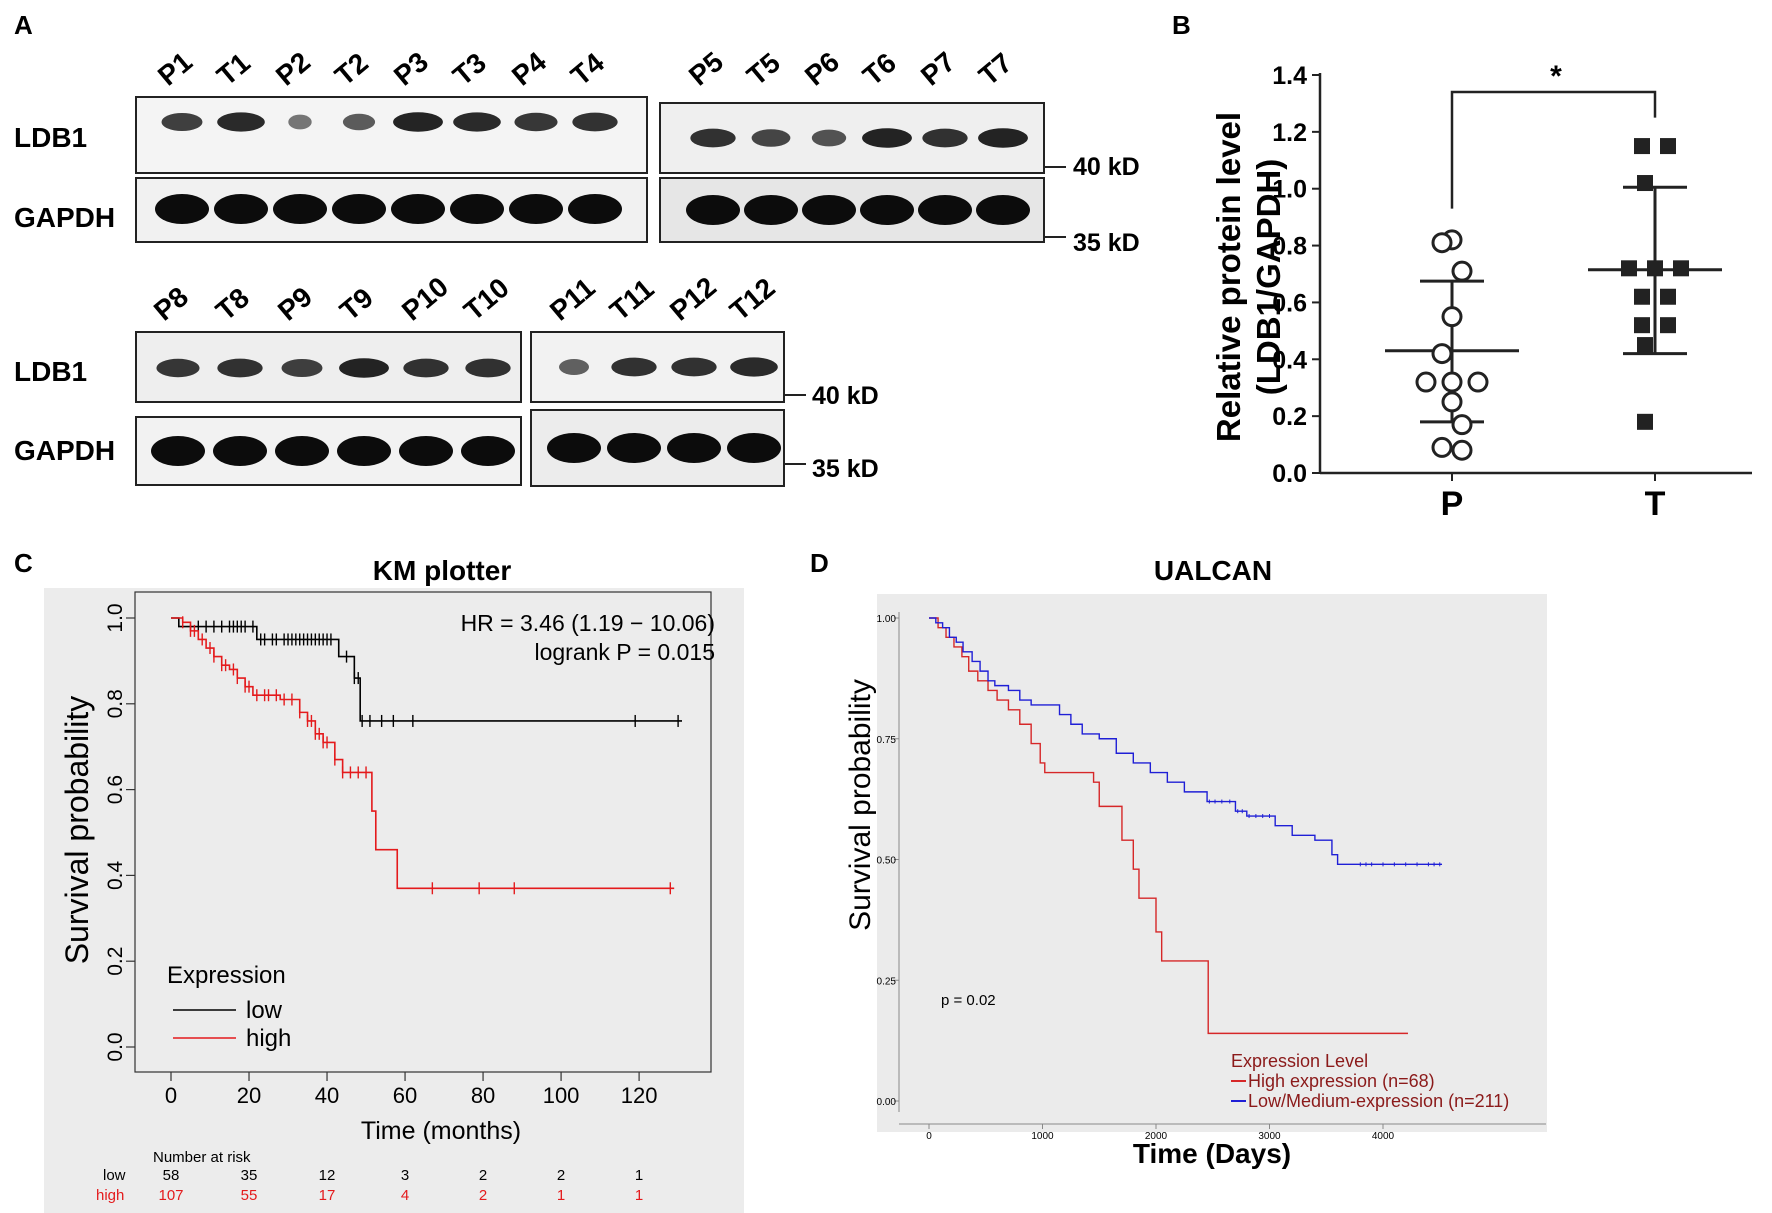  What do you see at coordinates (23, 25) in the screenshot?
I see `panel-a-label: A` at bounding box center [23, 25].